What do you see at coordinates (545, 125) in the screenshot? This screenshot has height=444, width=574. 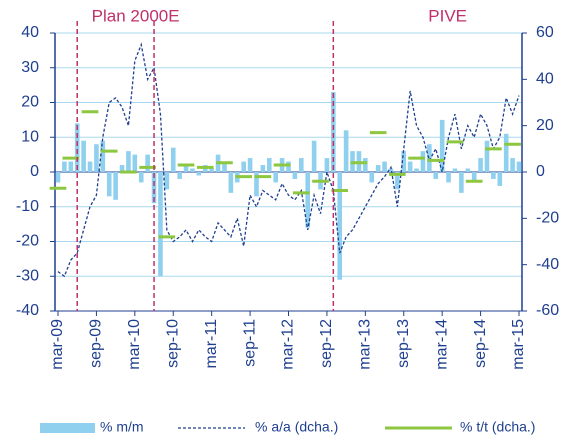 I see `y2-tick-label: 20` at bounding box center [545, 125].